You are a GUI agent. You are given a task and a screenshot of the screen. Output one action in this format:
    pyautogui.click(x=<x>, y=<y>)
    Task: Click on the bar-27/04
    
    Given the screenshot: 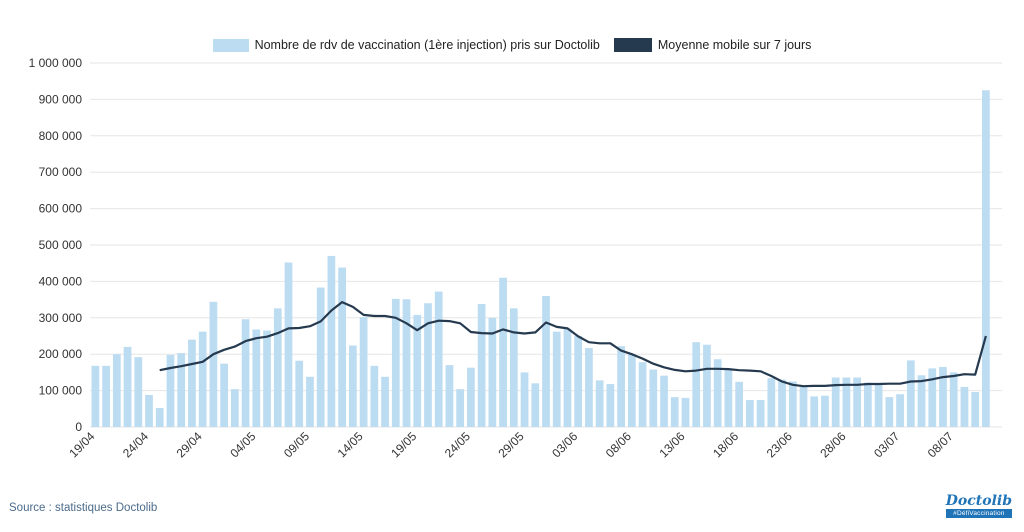 What is the action you would take?
    pyautogui.click(x=181, y=390)
    